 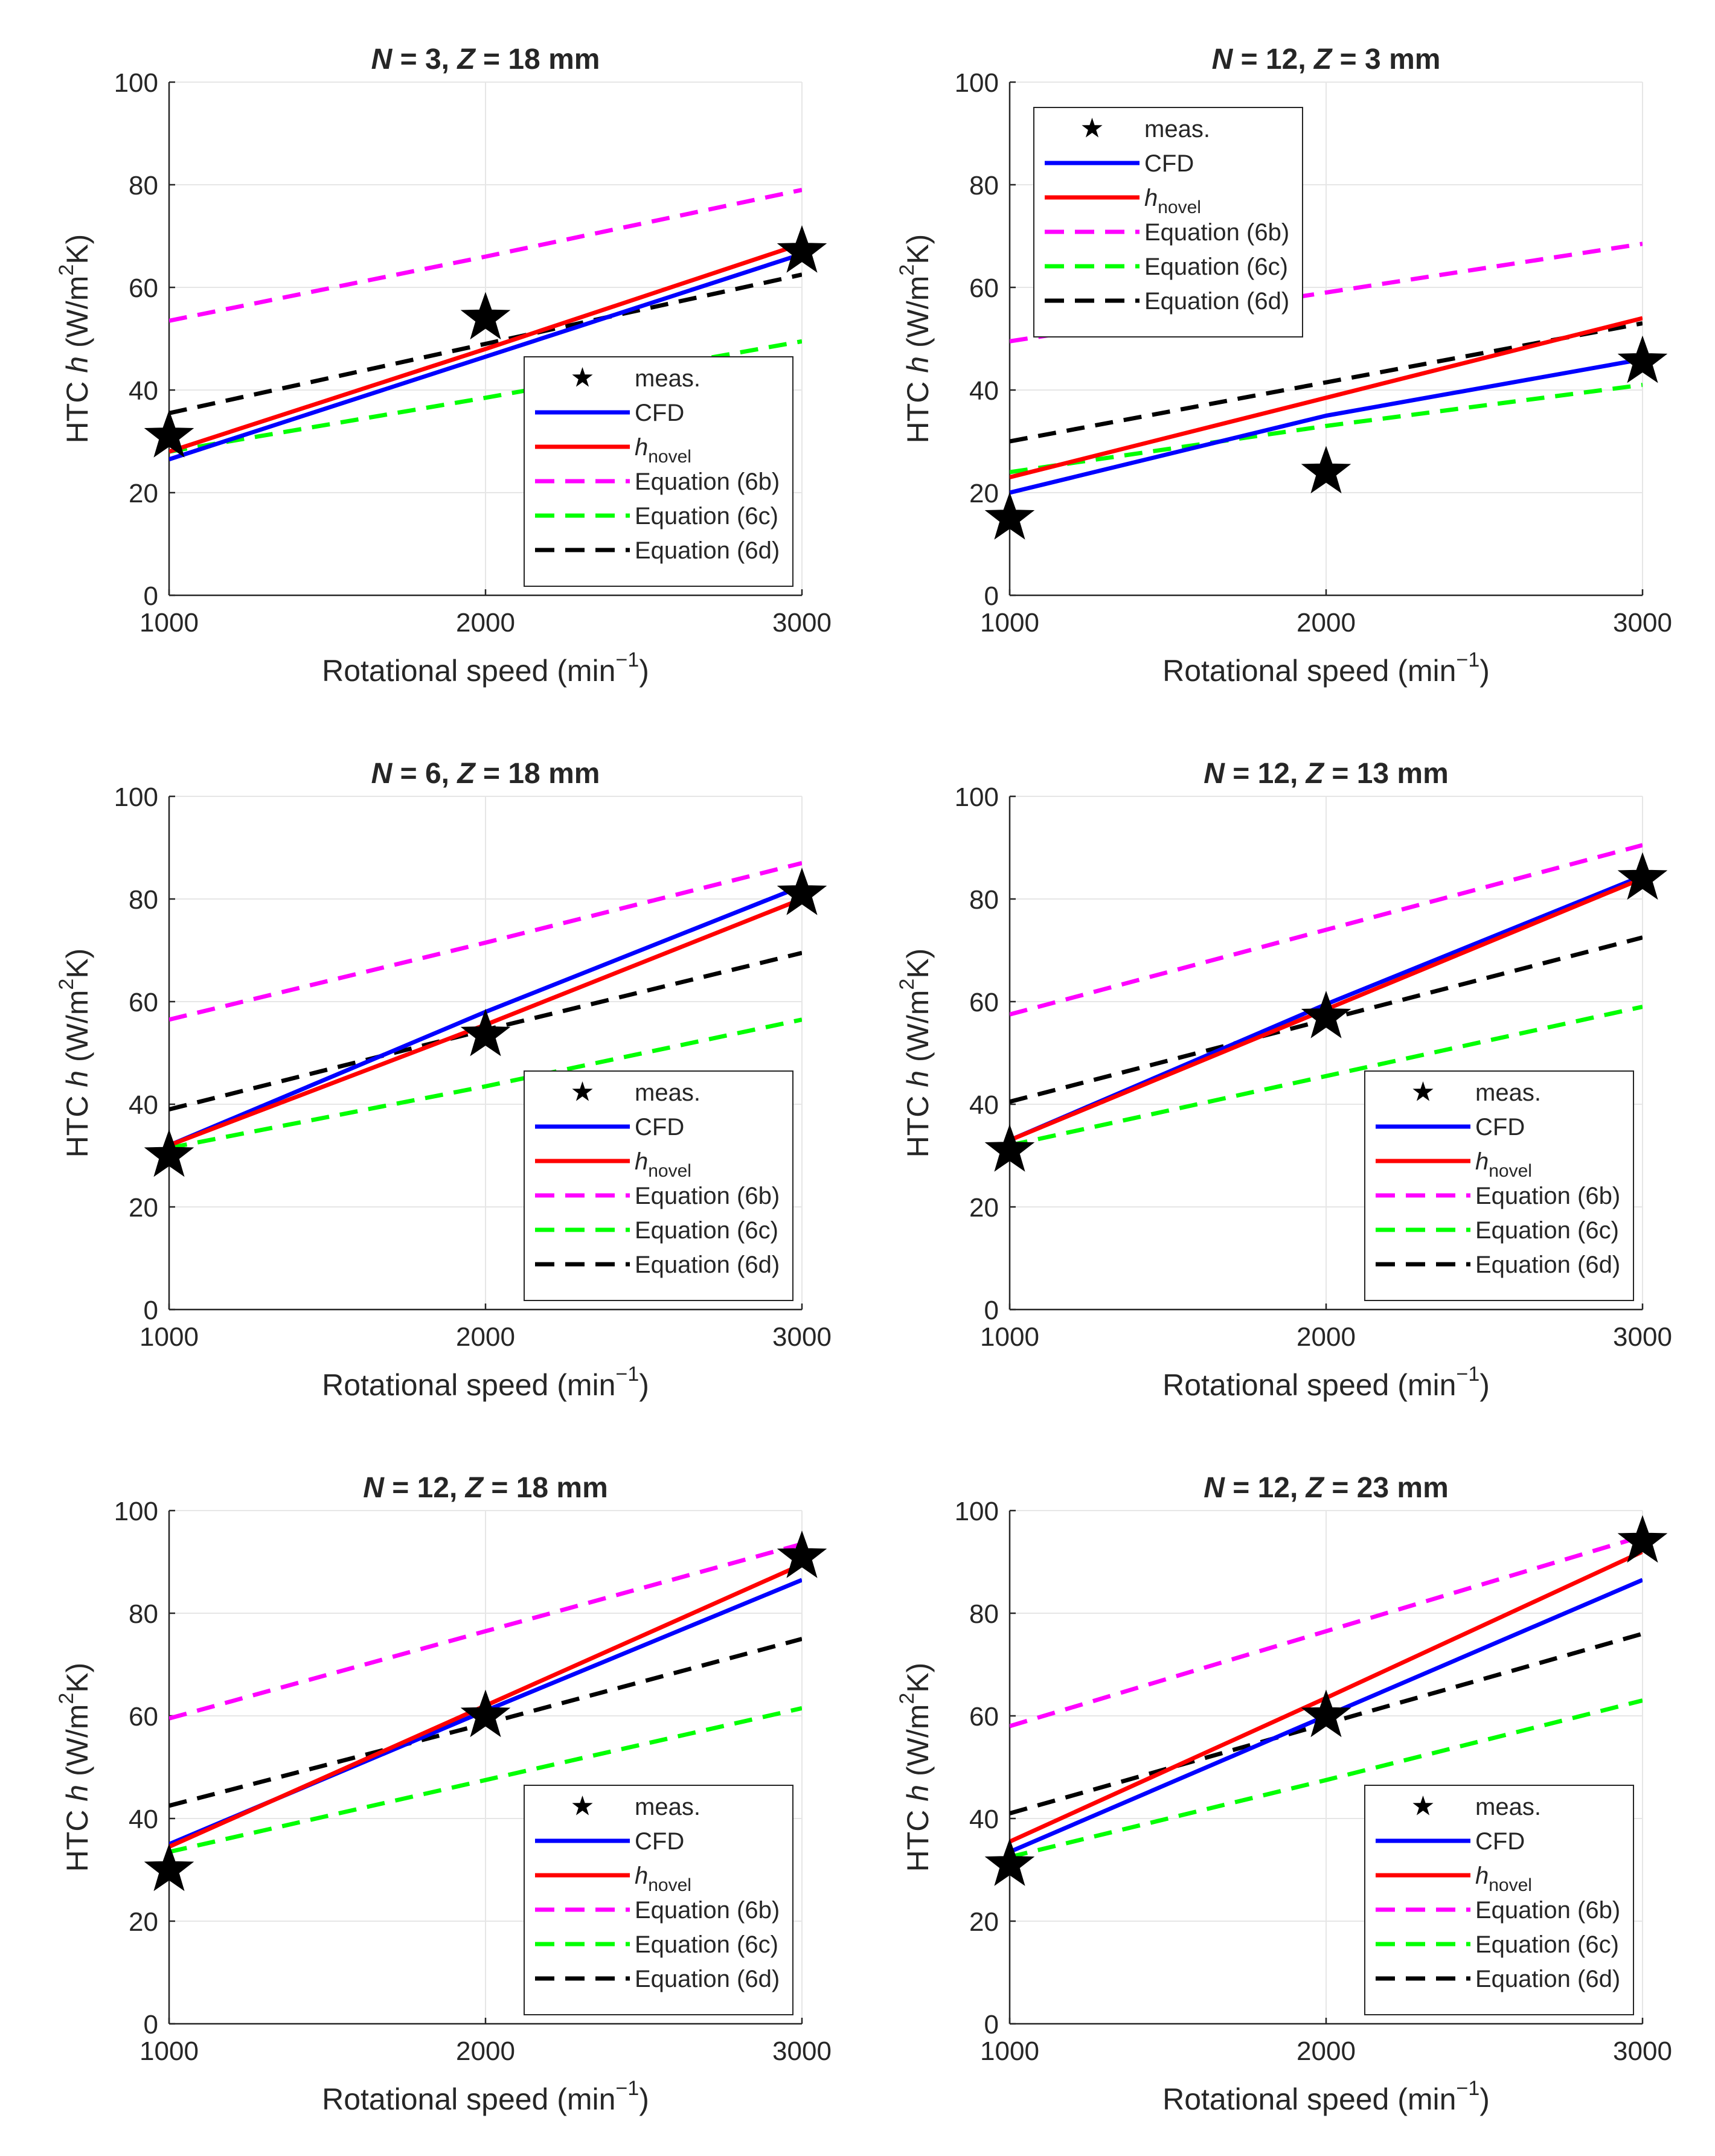 I want to click on series-group, so click(x=1326, y=368).